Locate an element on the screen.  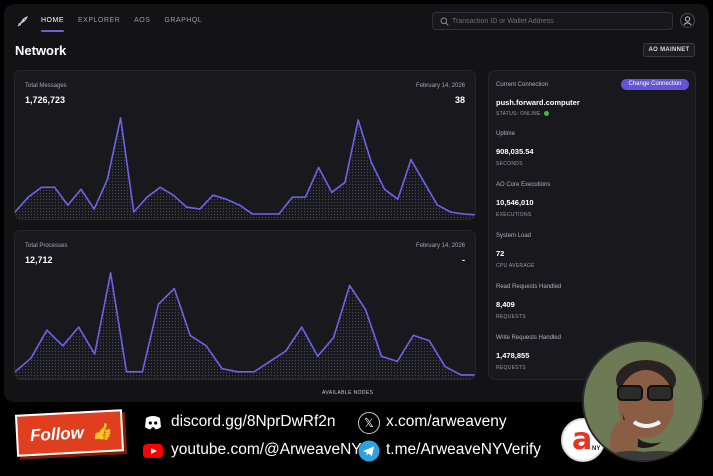
messages-chart is located at coordinates (245, 166).